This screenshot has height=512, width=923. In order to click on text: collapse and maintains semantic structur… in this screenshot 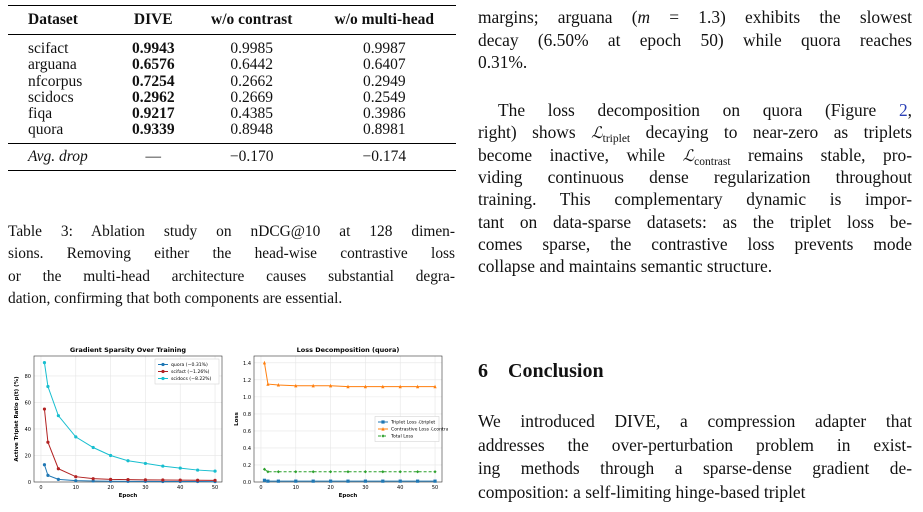, I will do `click(625, 266)`.